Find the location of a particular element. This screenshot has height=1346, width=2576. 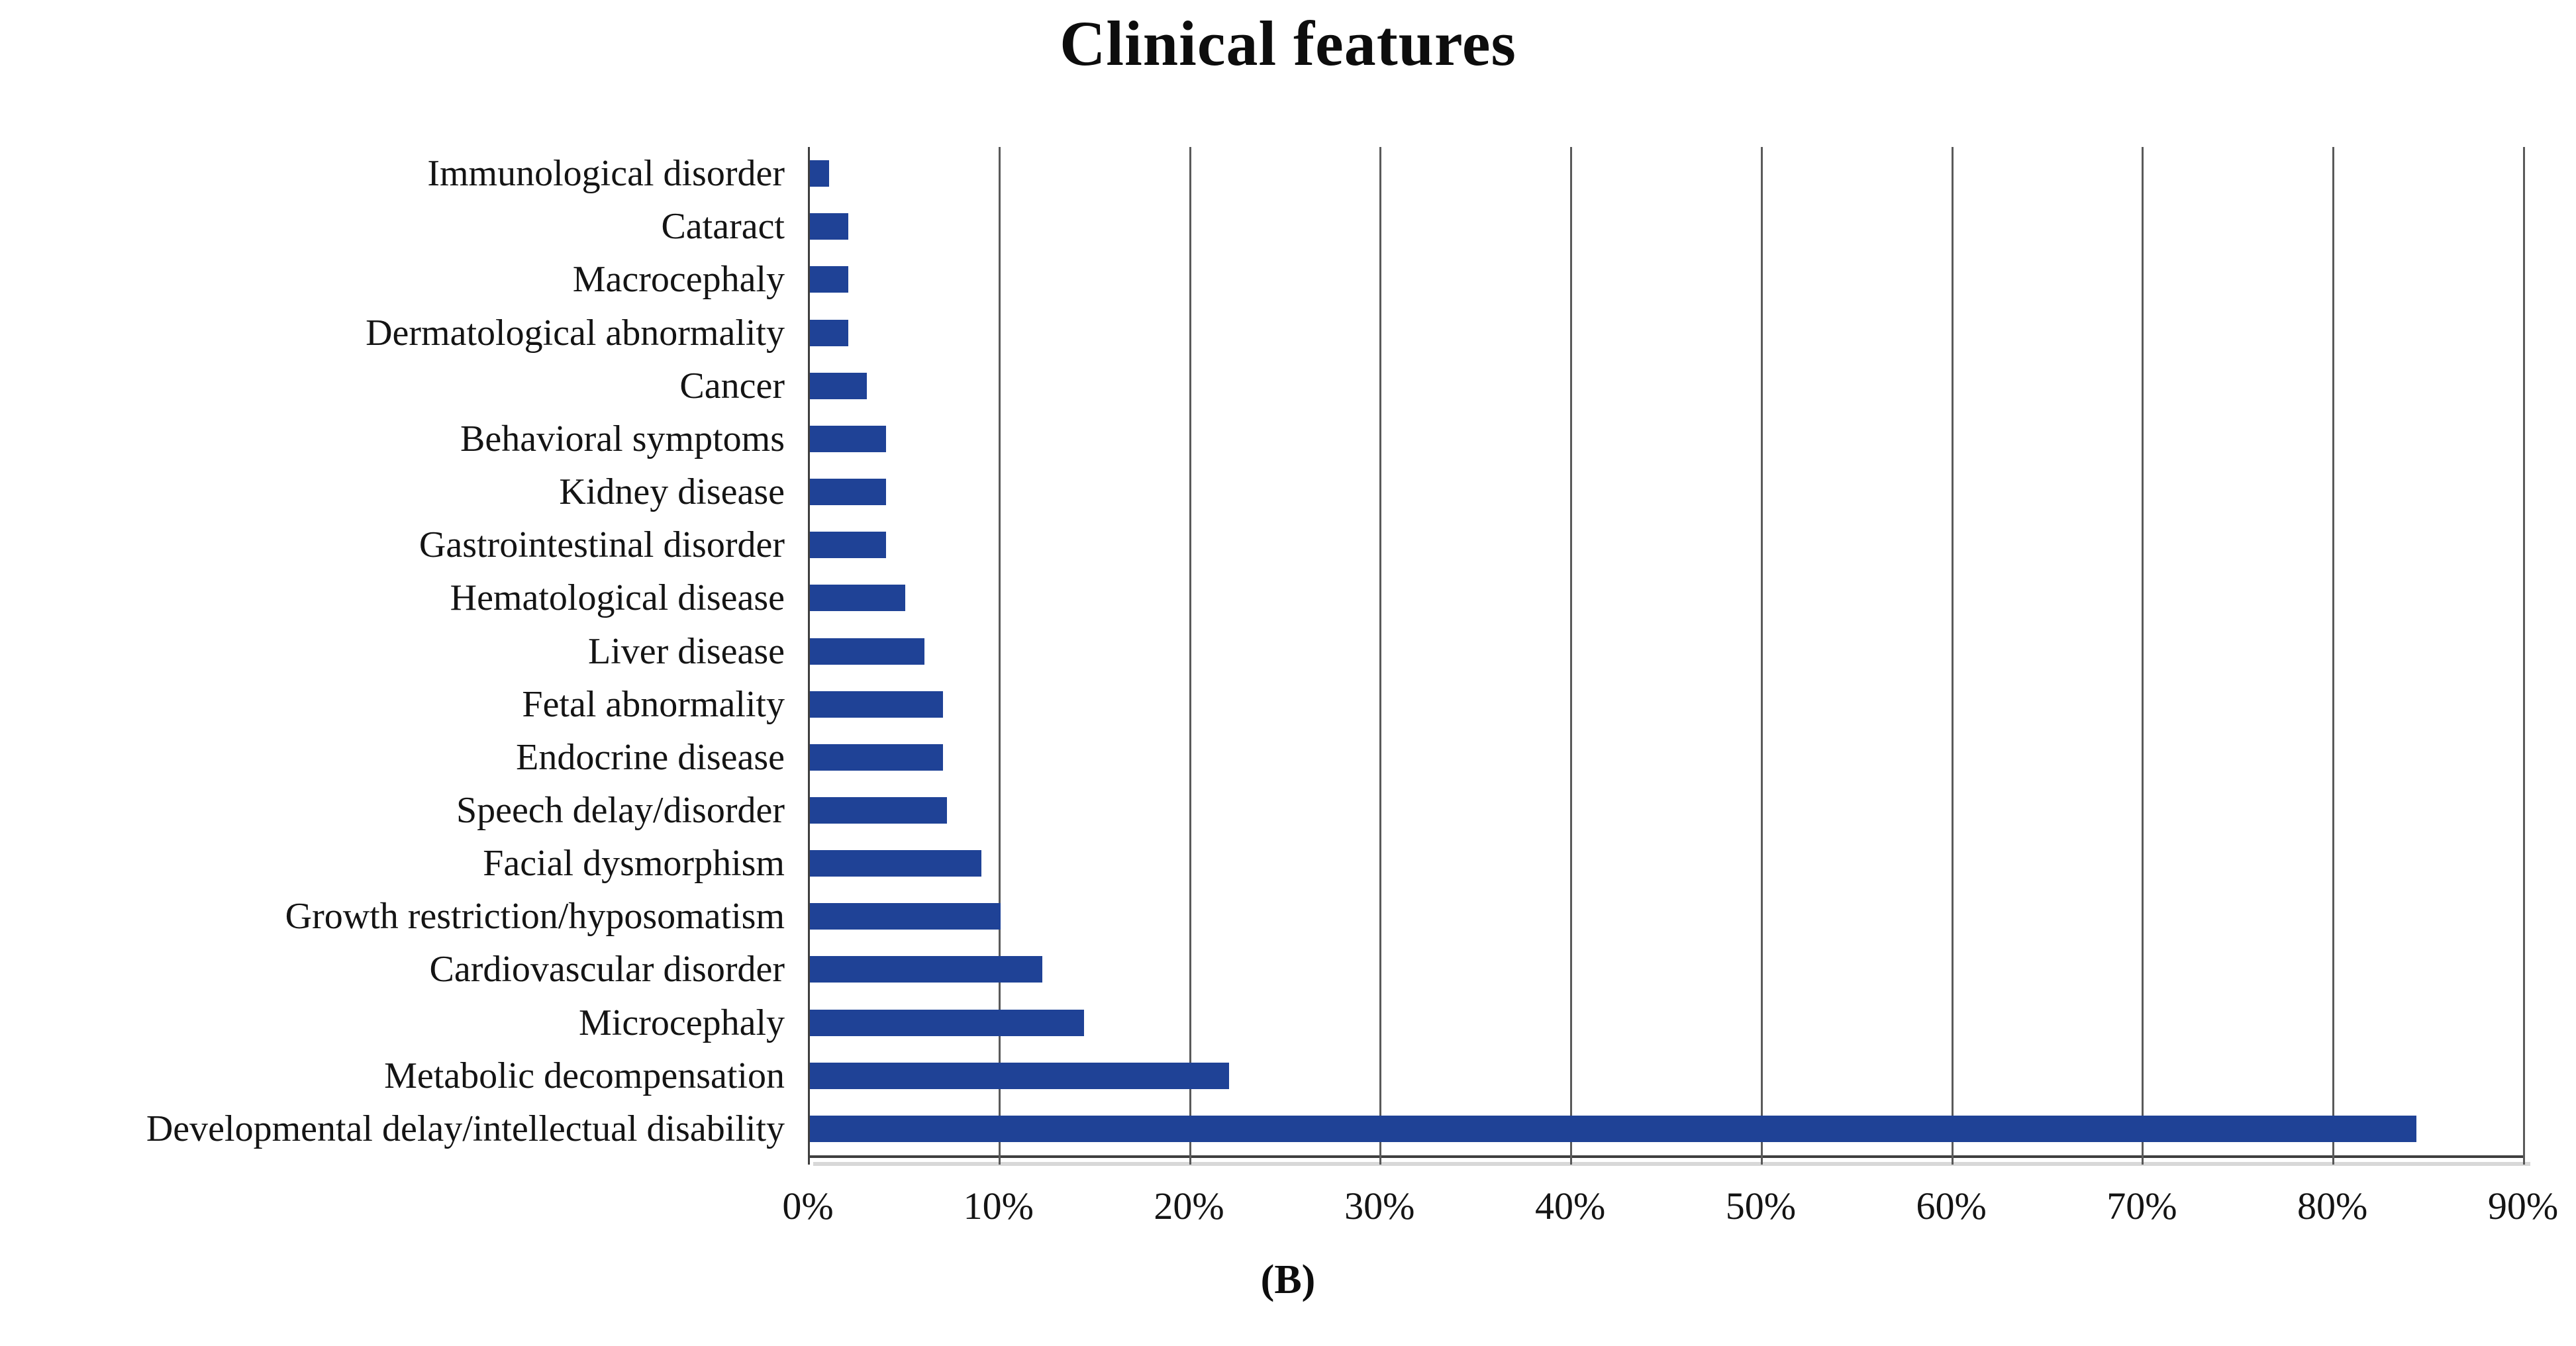

x-tick-label: 40% is located at coordinates (1570, 1205).